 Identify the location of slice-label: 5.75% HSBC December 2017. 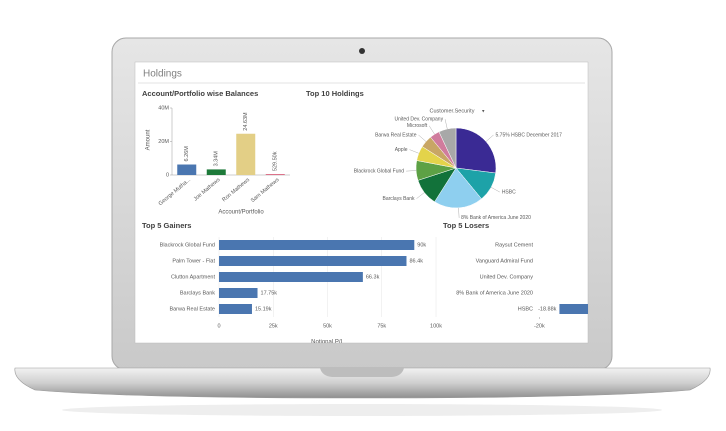
(529, 135).